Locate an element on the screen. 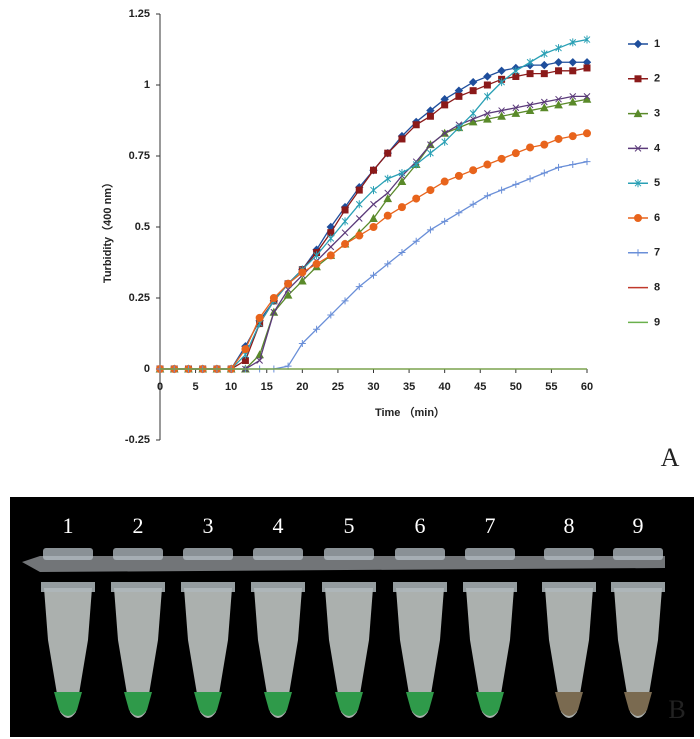  x-tick-label: 0 is located at coordinates (160, 387).